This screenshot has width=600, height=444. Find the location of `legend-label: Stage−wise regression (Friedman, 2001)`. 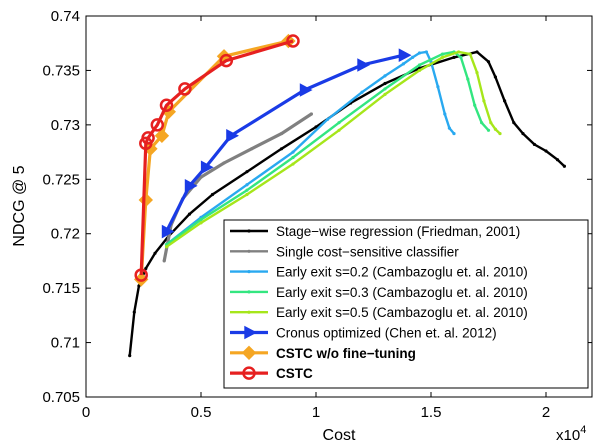

legend-label: Stage−wise regression (Friedman, 2001) is located at coordinates (398, 231).